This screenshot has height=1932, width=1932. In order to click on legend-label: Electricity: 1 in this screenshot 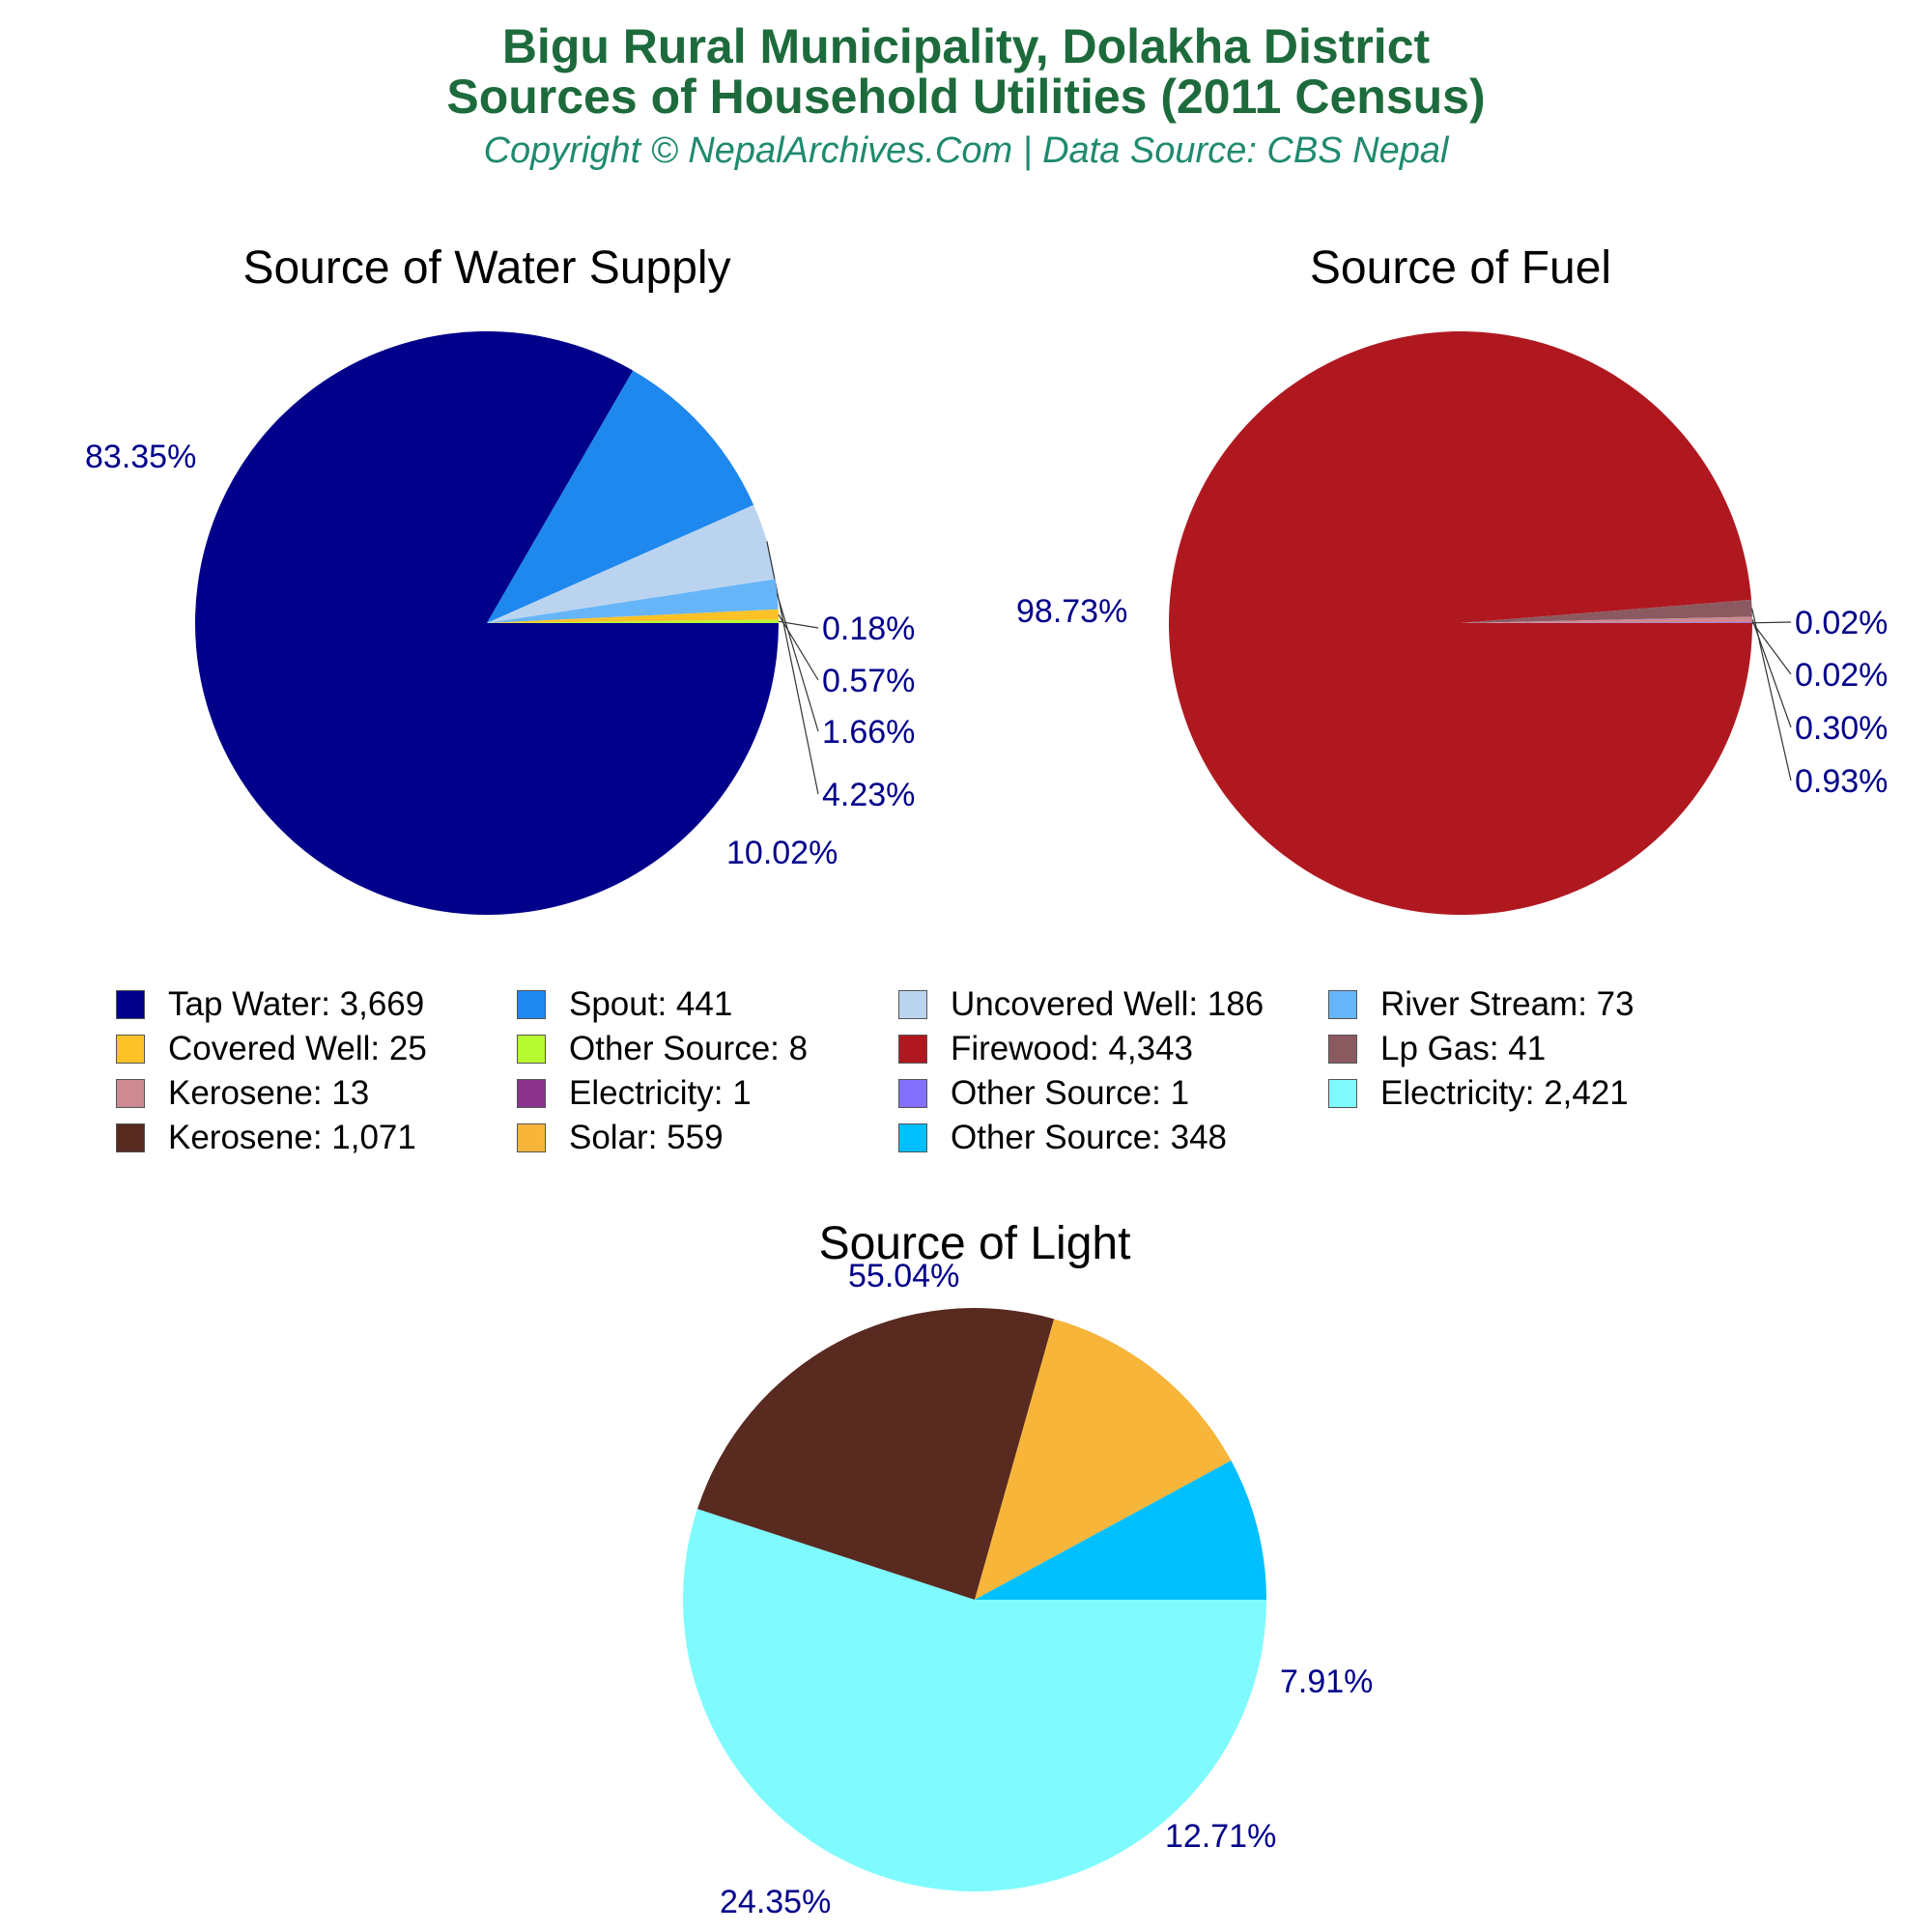, I will do `click(660, 1093)`.